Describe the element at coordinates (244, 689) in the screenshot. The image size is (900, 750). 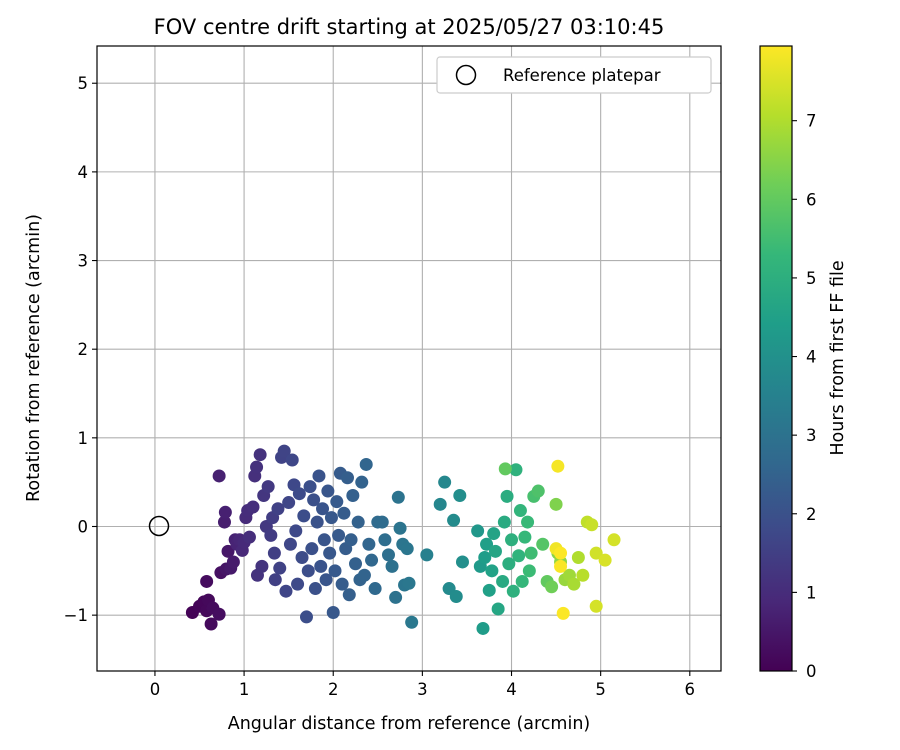
I see `x-tick-label: 1` at that location.